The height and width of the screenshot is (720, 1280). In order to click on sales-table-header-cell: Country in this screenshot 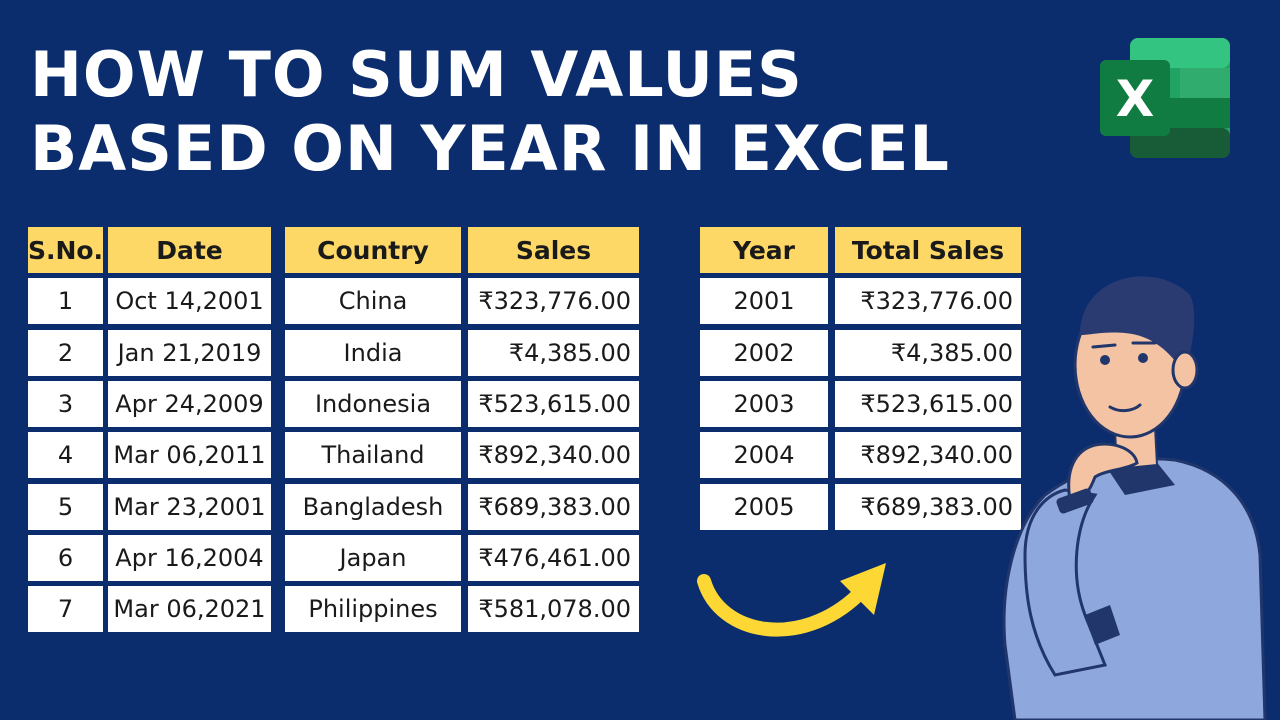, I will do `click(373, 250)`.